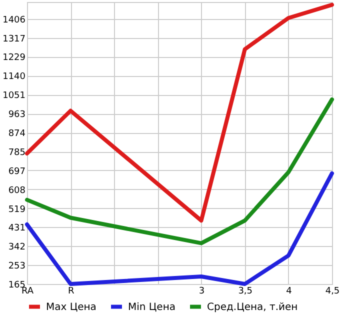 The height and width of the screenshot is (335, 345). Describe the element at coordinates (289, 291) in the screenshot. I see `x-tick-label: 4` at that location.